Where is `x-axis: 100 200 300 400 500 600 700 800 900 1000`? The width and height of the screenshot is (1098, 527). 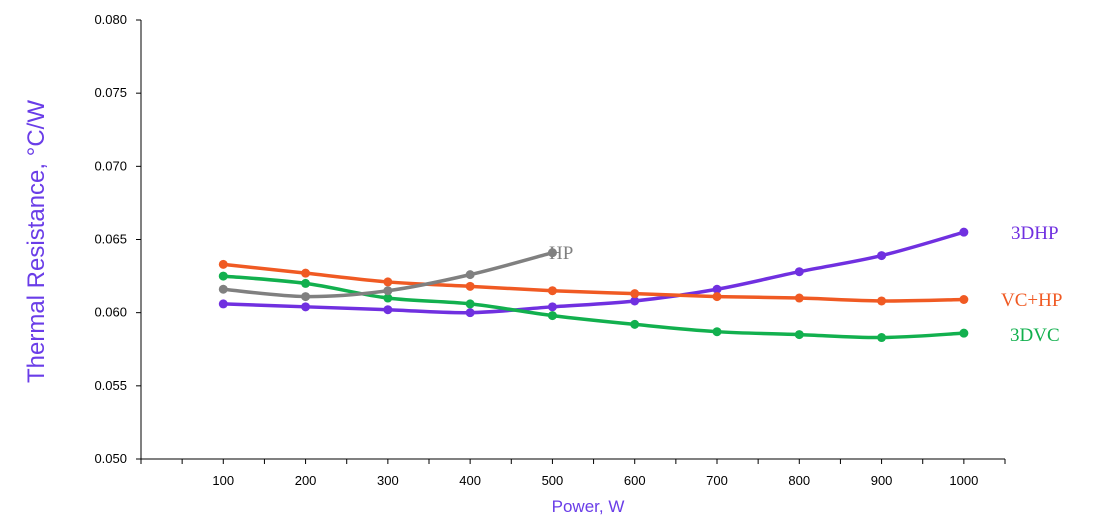 x-axis: 100 200 300 400 500 600 700 800 900 1000 is located at coordinates (573, 473).